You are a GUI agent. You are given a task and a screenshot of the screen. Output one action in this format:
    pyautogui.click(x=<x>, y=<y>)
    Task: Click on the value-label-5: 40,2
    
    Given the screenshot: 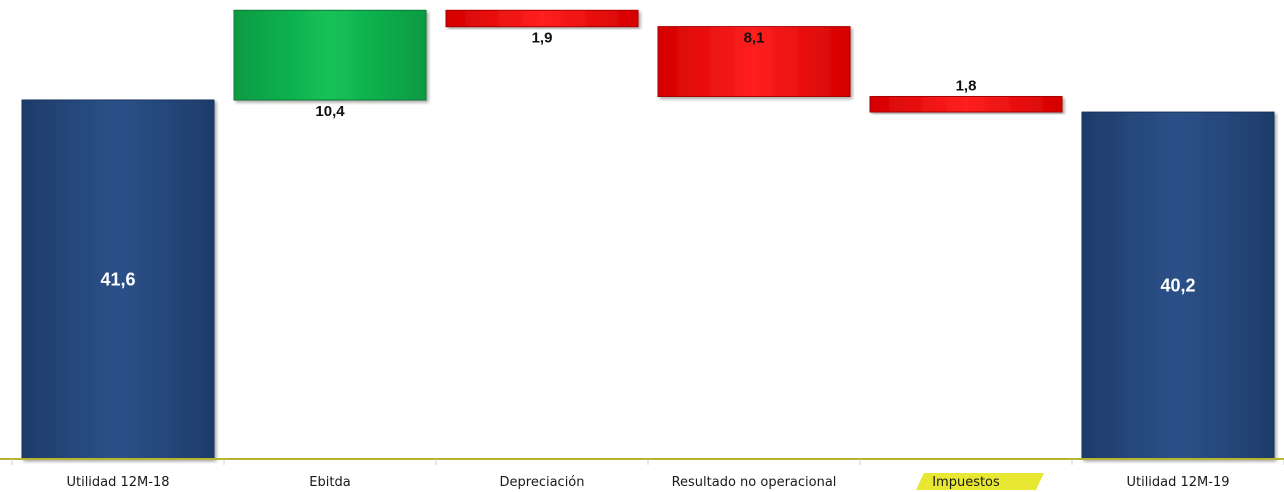 What is the action you would take?
    pyautogui.click(x=1177, y=286)
    